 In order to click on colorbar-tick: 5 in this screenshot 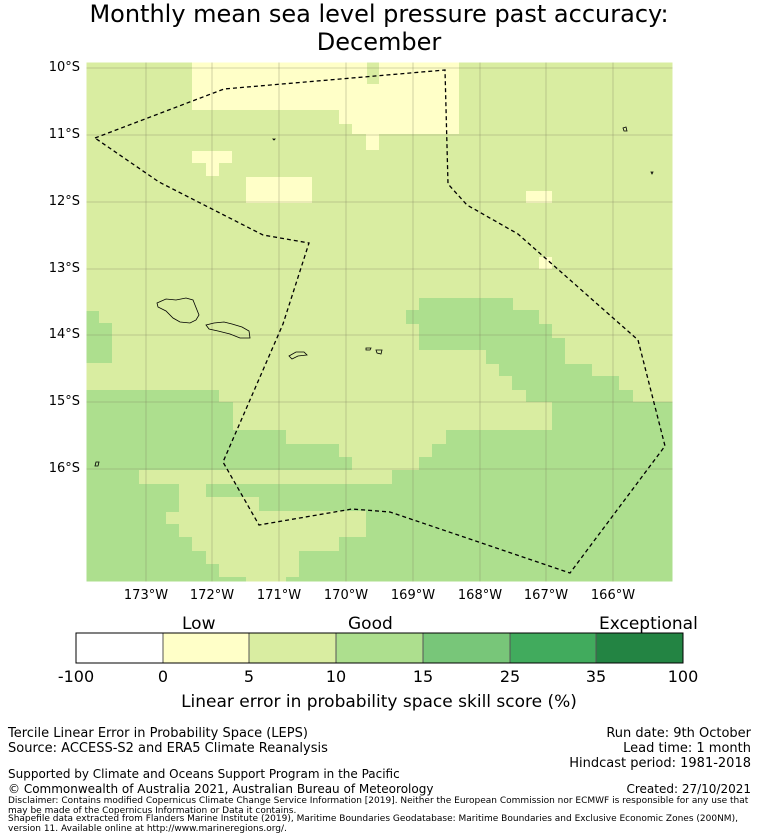, I will do `click(249, 676)`.